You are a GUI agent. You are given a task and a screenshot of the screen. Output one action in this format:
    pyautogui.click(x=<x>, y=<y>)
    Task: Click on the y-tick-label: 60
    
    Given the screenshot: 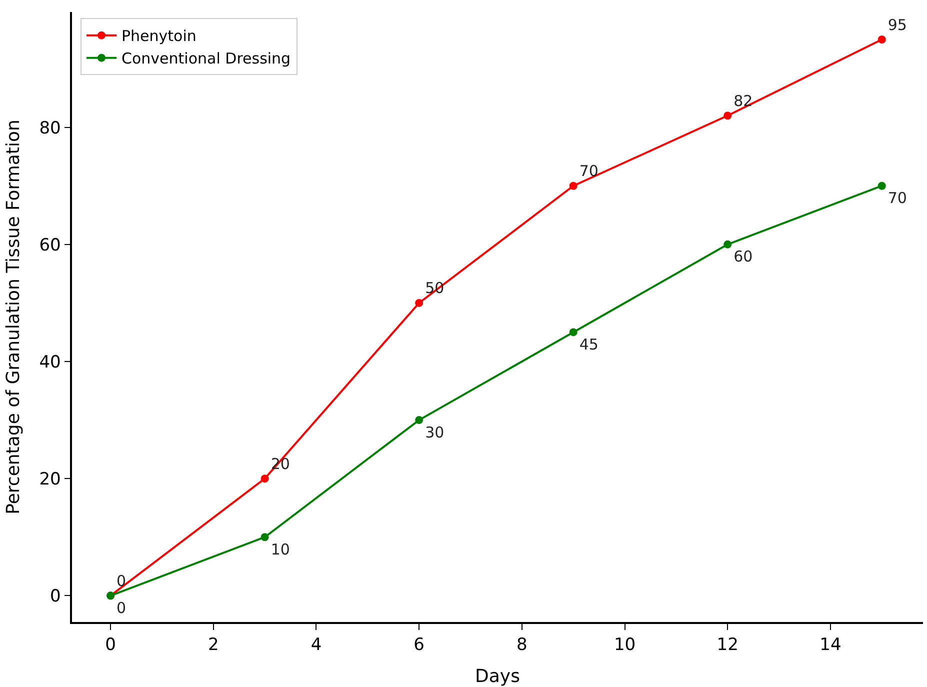 What is the action you would take?
    pyautogui.click(x=50, y=245)
    